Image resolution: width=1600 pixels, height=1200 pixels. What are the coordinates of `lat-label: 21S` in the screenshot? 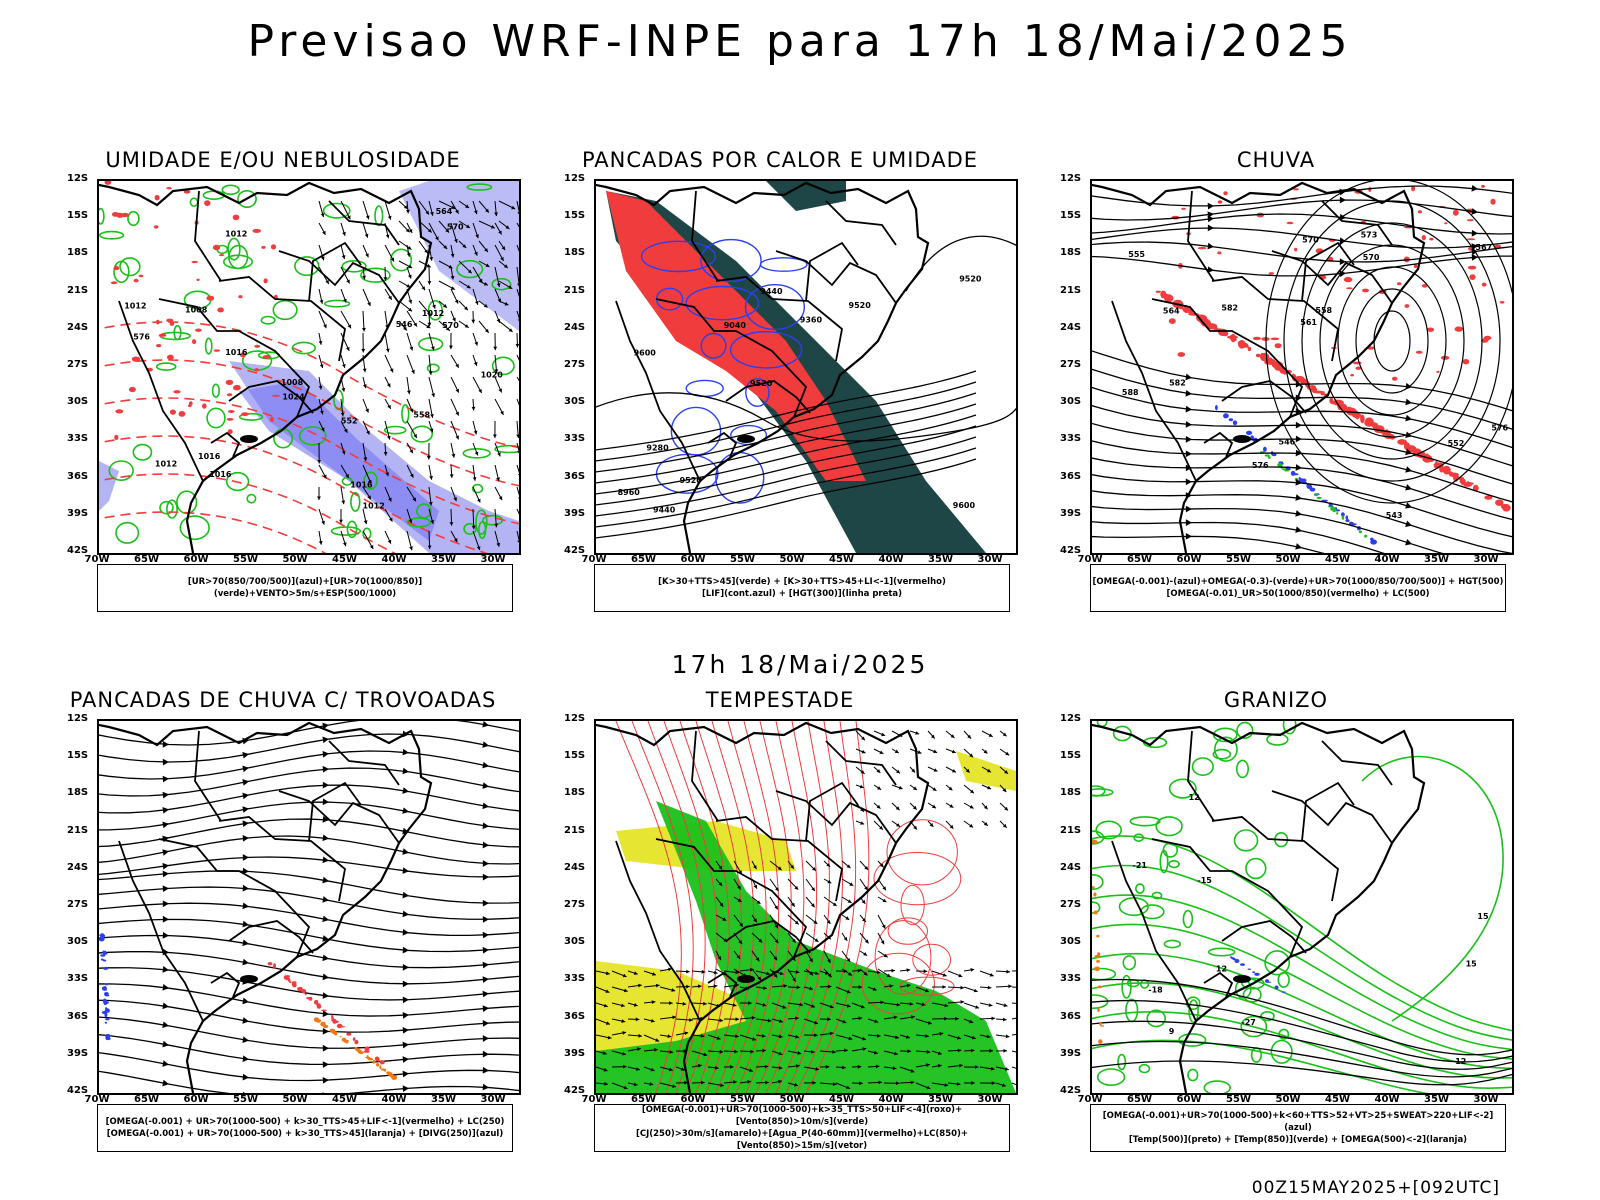 It's located at (78, 290).